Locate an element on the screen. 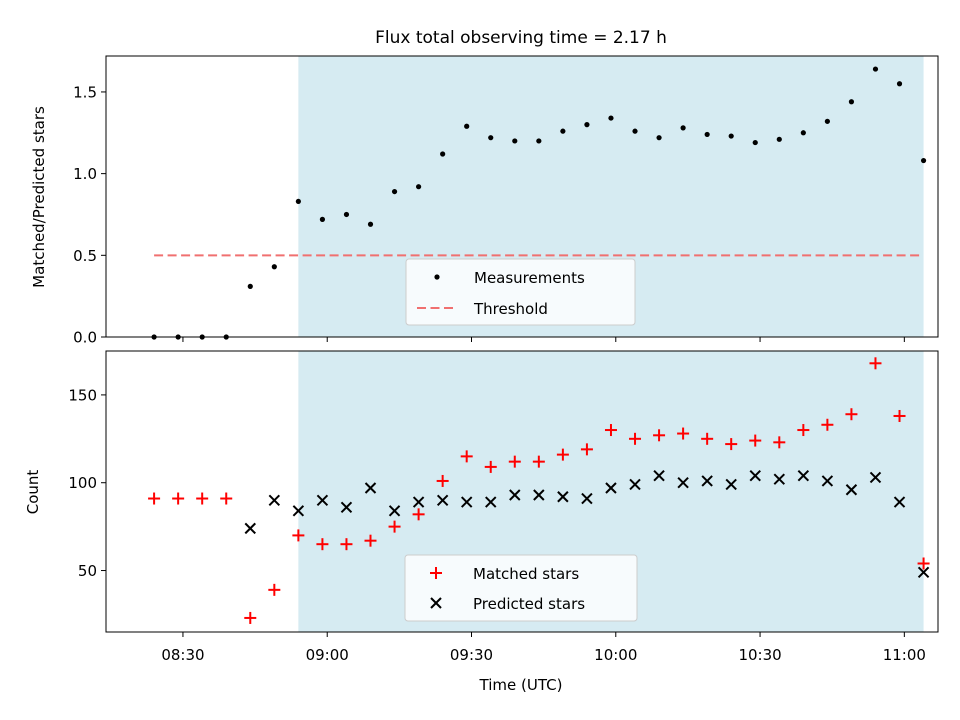 The height and width of the screenshot is (720, 960). predicted-stars-series is located at coordinates (587, 523).